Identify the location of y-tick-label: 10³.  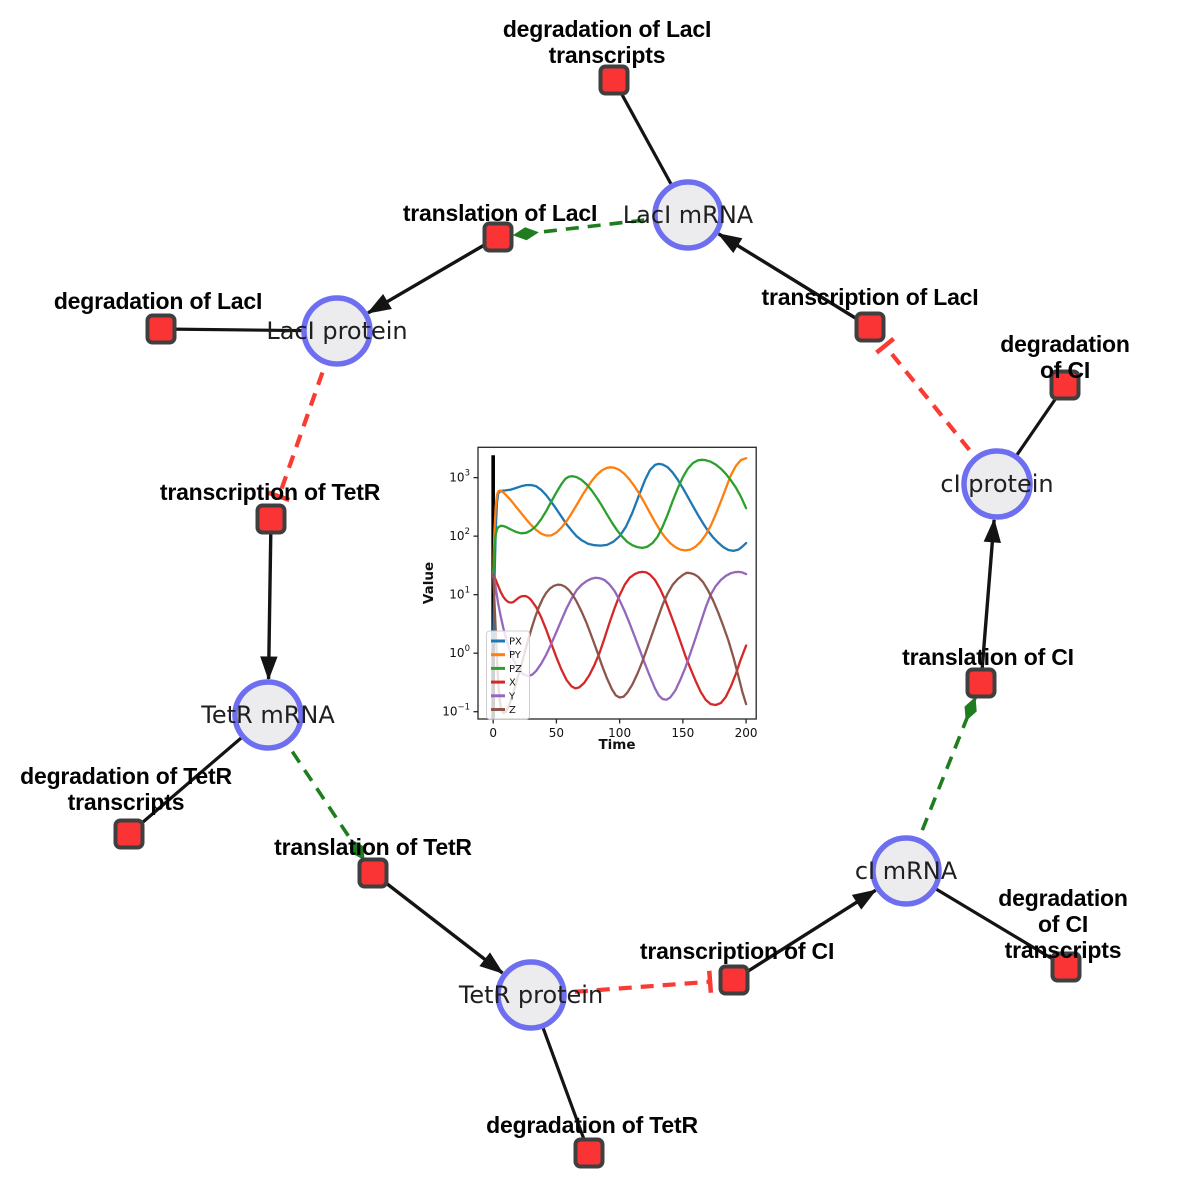
(459, 477).